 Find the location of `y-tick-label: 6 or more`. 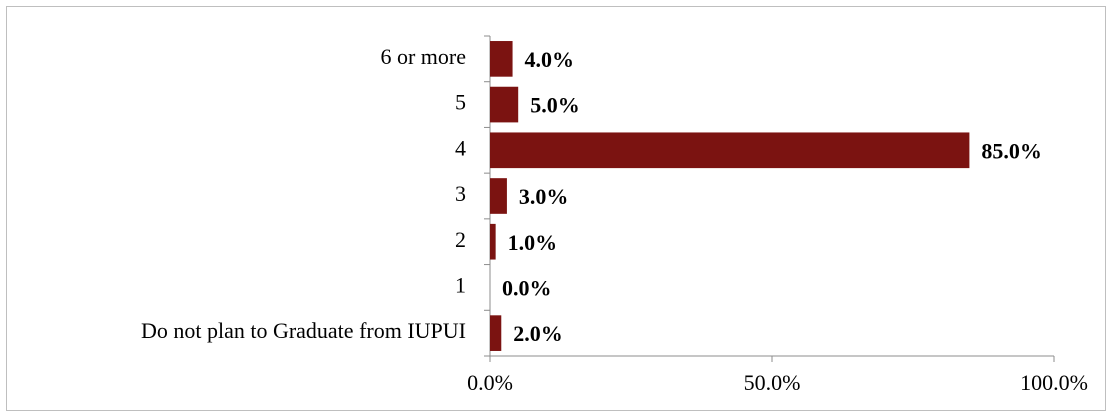

y-tick-label: 6 or more is located at coordinates (423, 56).